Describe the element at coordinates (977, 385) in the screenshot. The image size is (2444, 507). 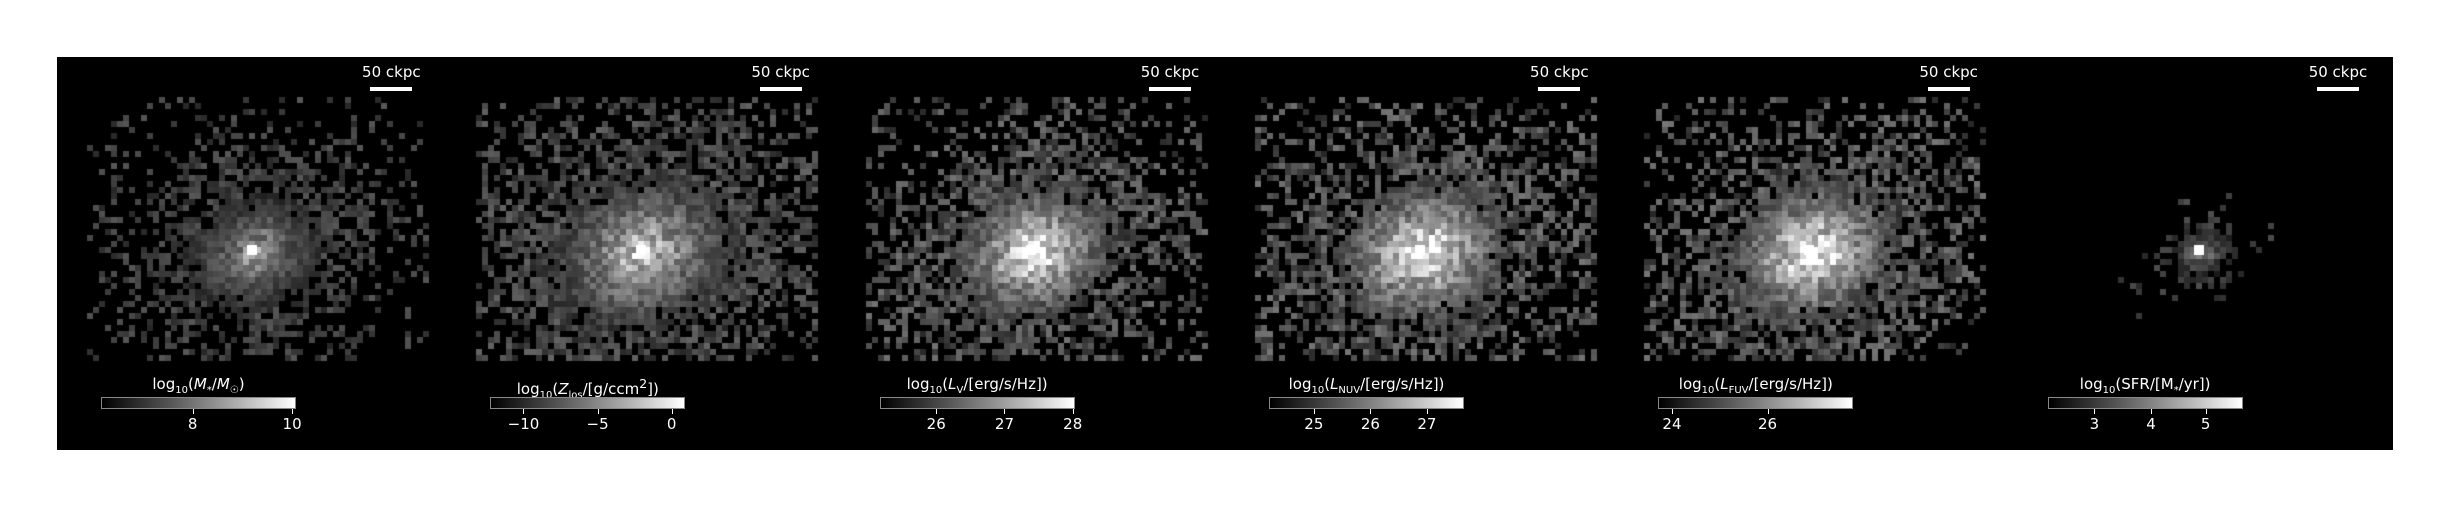
I see `colorbar-label: log10(LV/[erg/s/Hz])` at that location.